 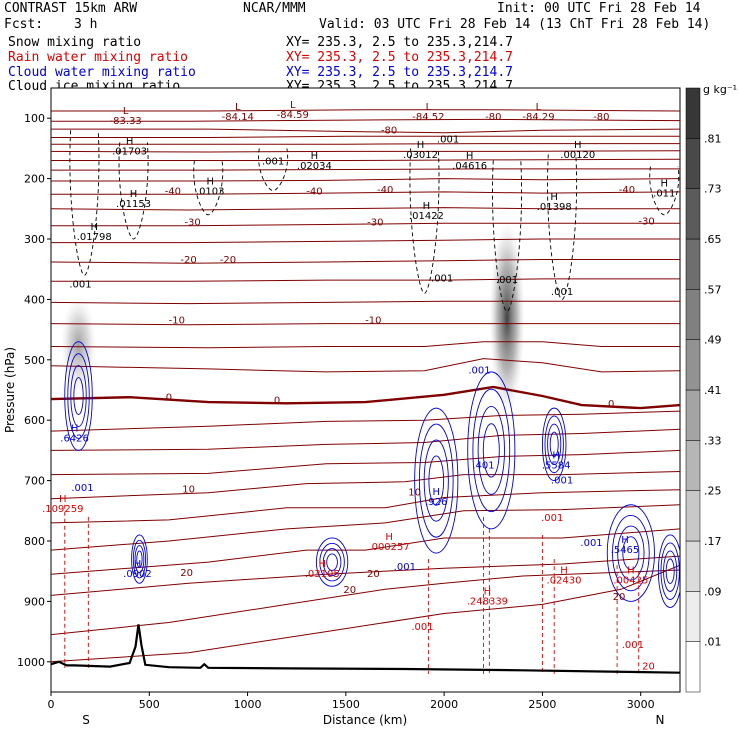 What do you see at coordinates (238, 117) in the screenshot?
I see `extremum-value: -84.14` at bounding box center [238, 117].